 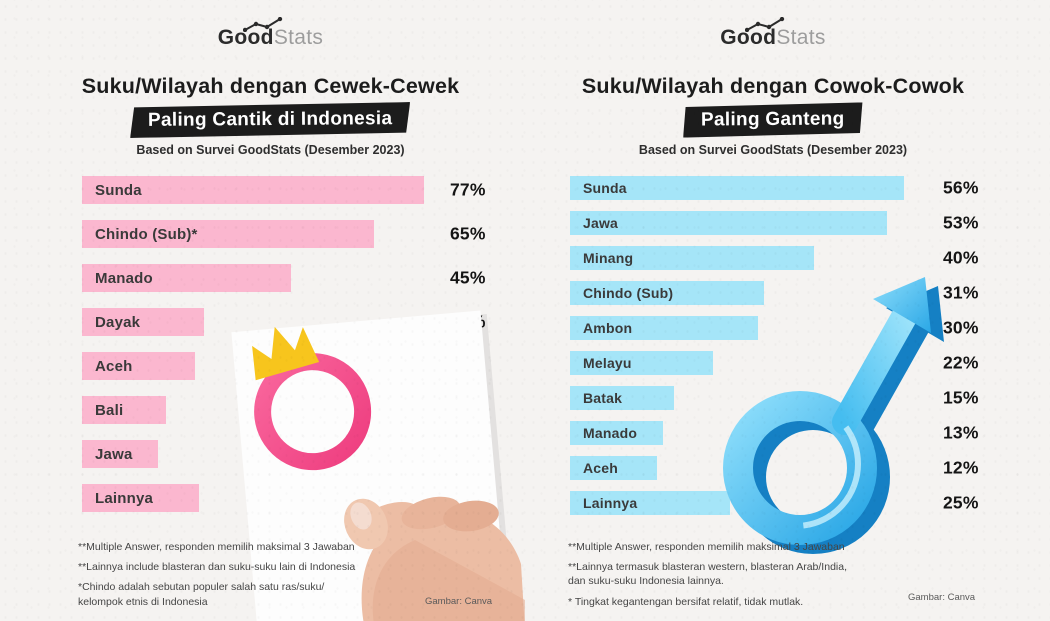 I want to click on bar-row: Sunda 77%, so click(x=303, y=190).